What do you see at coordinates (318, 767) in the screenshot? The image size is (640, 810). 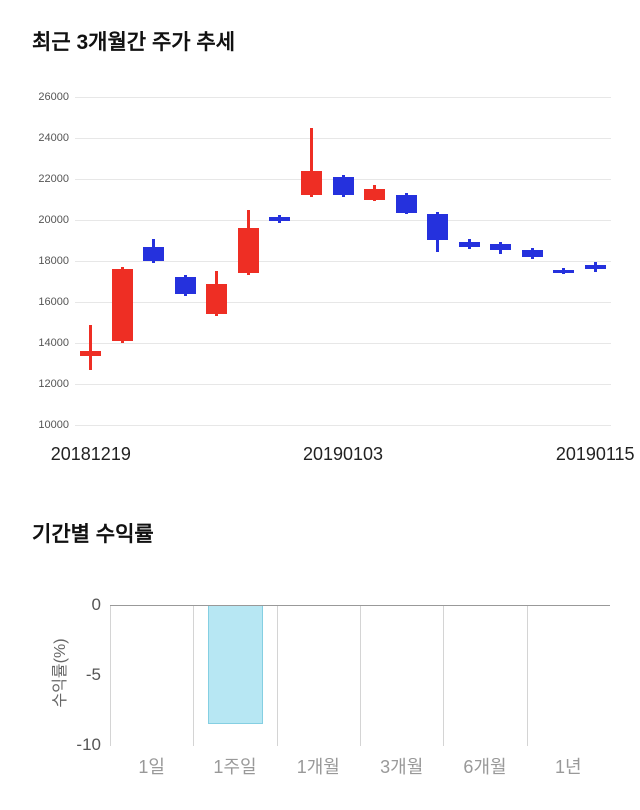 I see `x-axis-category-label: 1개월` at bounding box center [318, 767].